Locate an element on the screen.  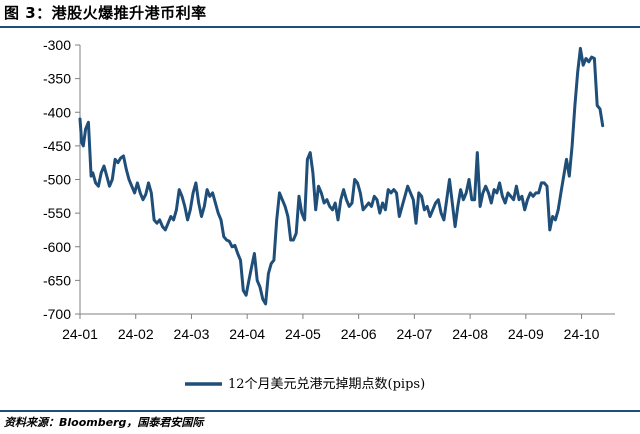
page-title: 图 3：港股火爆推升港币利率 is located at coordinates (105, 13).